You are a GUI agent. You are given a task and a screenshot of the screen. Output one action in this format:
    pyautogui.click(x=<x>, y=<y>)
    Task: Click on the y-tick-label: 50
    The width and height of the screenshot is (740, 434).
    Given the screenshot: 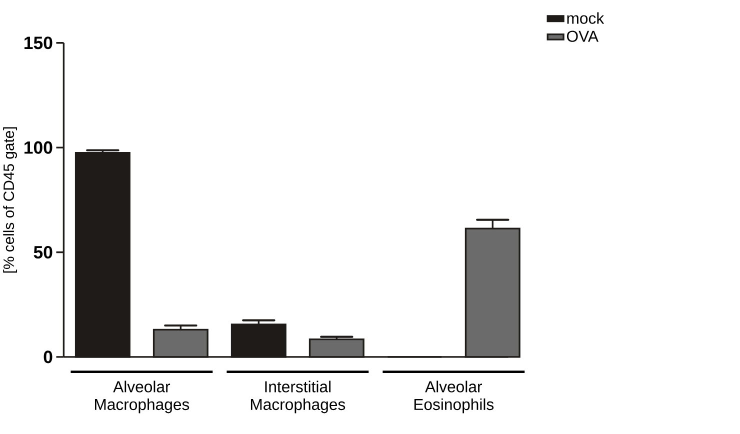 What is the action you would take?
    pyautogui.click(x=43, y=252)
    